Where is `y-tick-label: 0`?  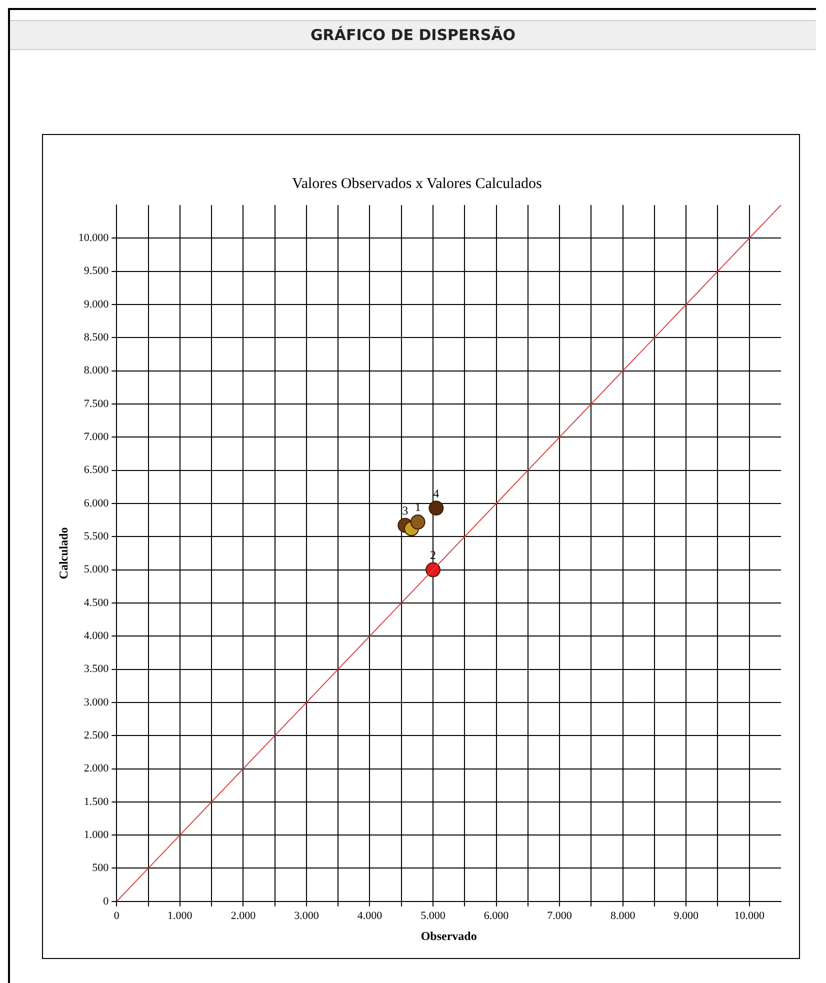
y-tick-label: 0 is located at coordinates (106, 901).